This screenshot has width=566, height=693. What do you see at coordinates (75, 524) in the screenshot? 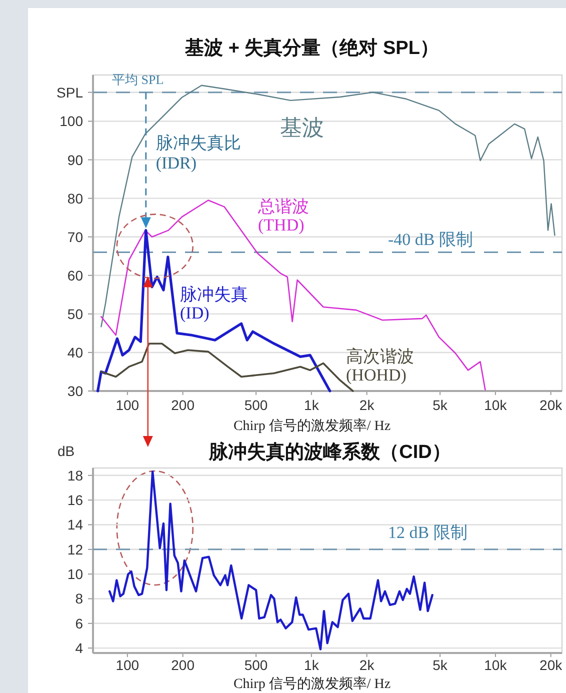
I see `y-tick-label: 14` at bounding box center [75, 524].